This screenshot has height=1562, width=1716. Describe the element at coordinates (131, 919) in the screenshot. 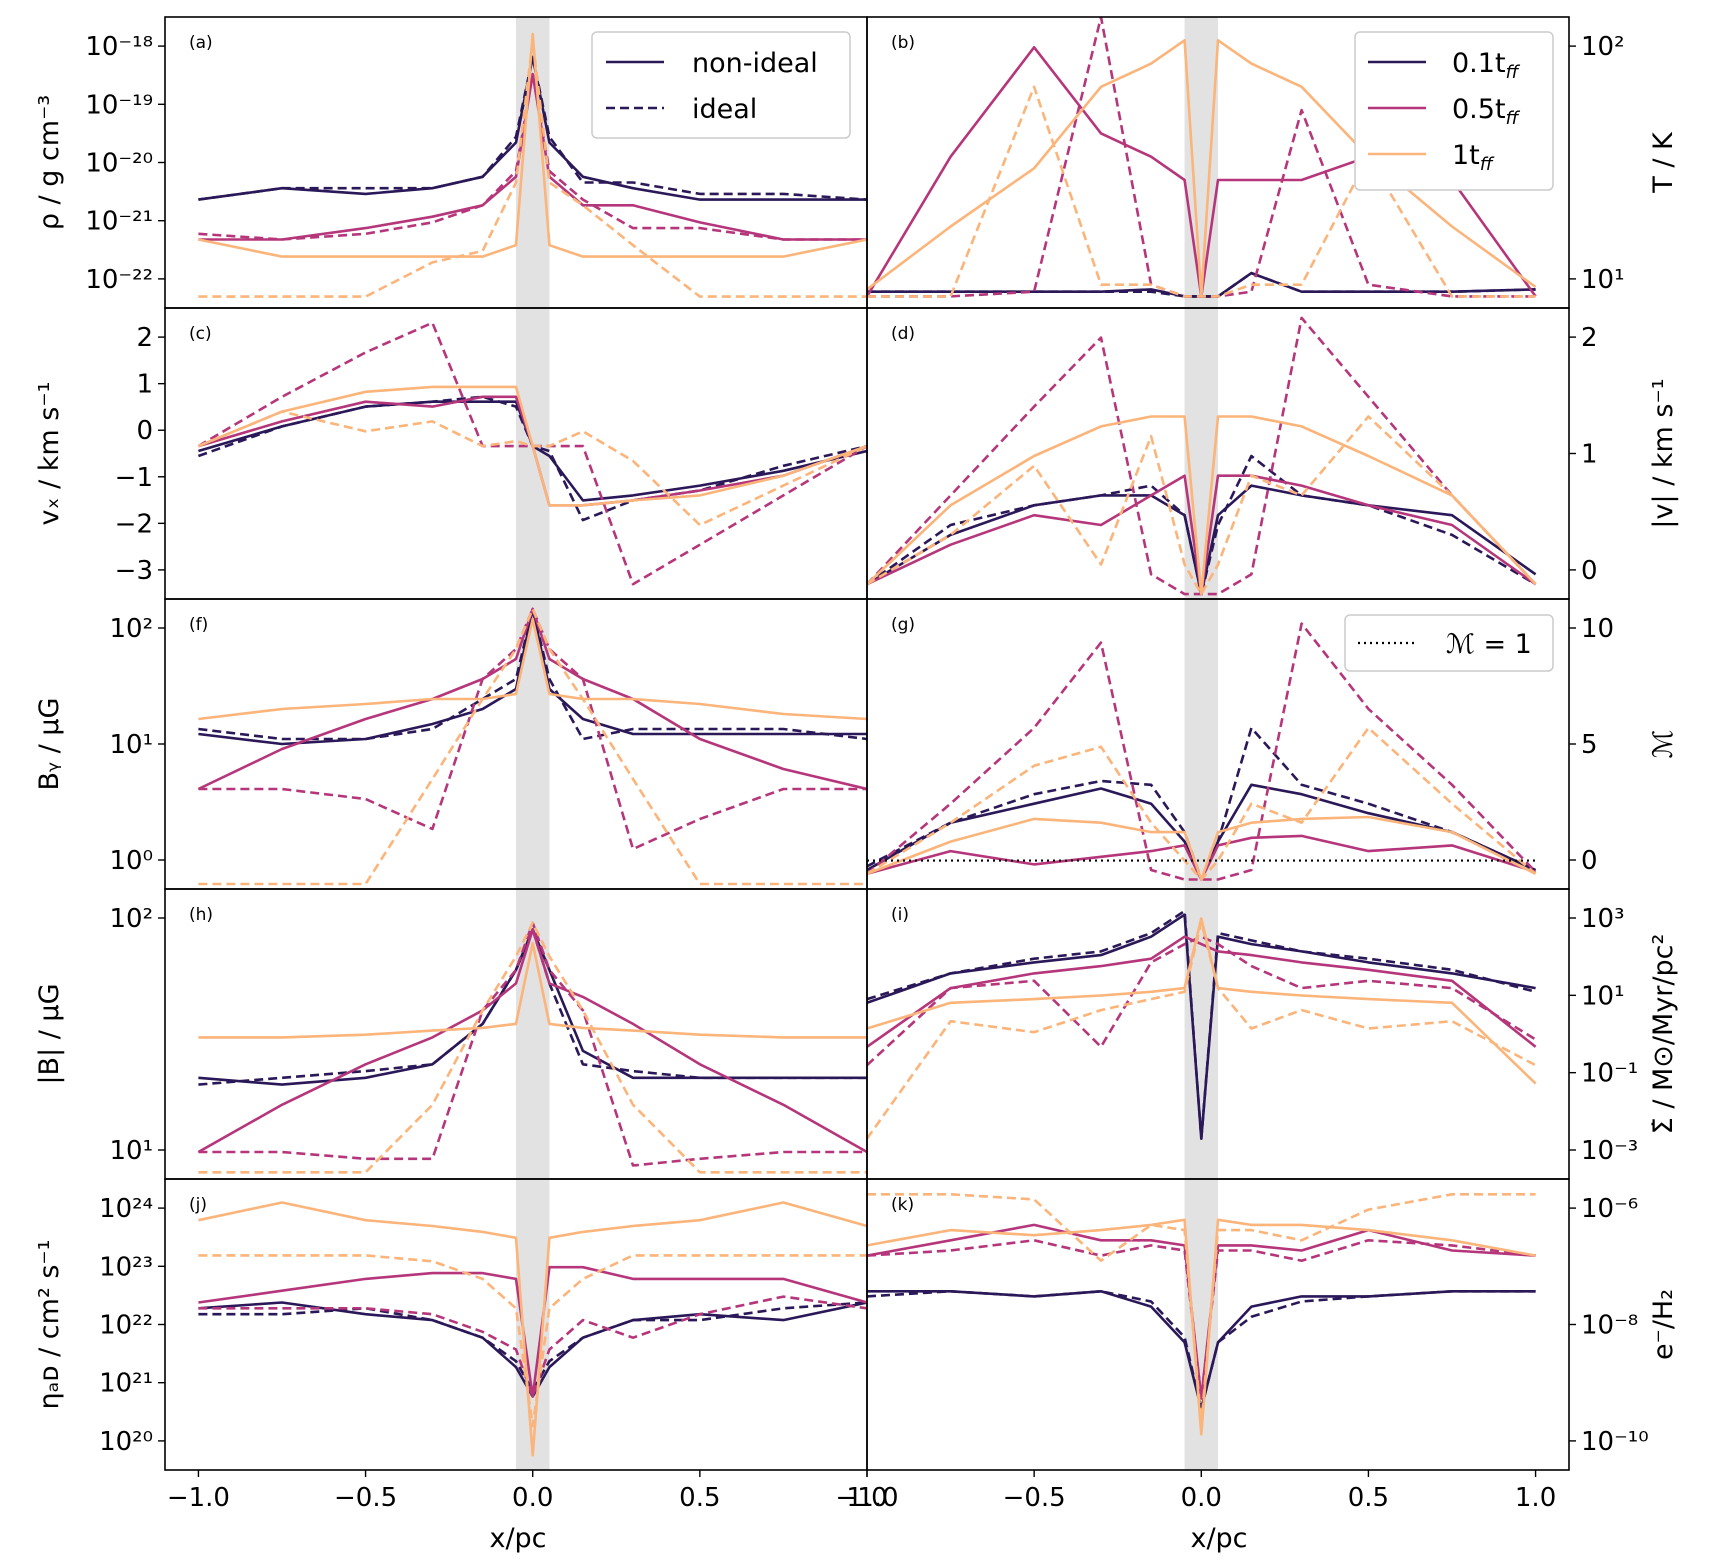

I see `y-tick-label-h: 10²` at that location.